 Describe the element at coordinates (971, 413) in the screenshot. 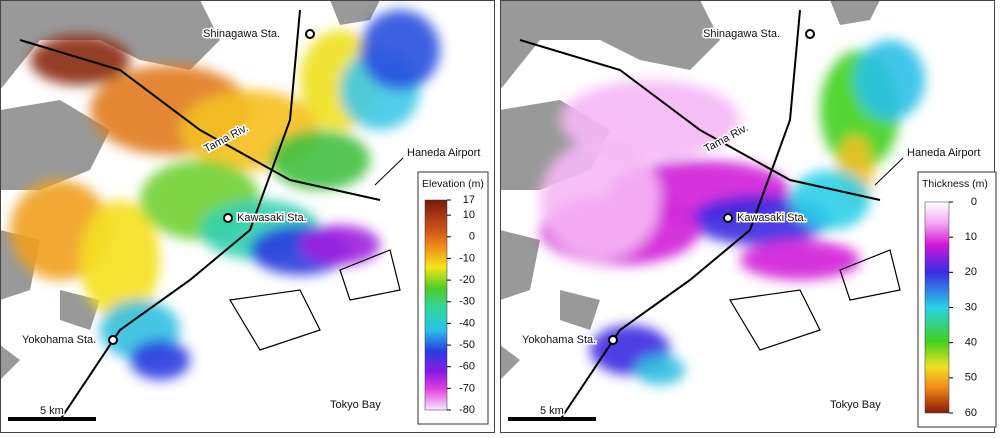

I see `tick-label: 60` at that location.